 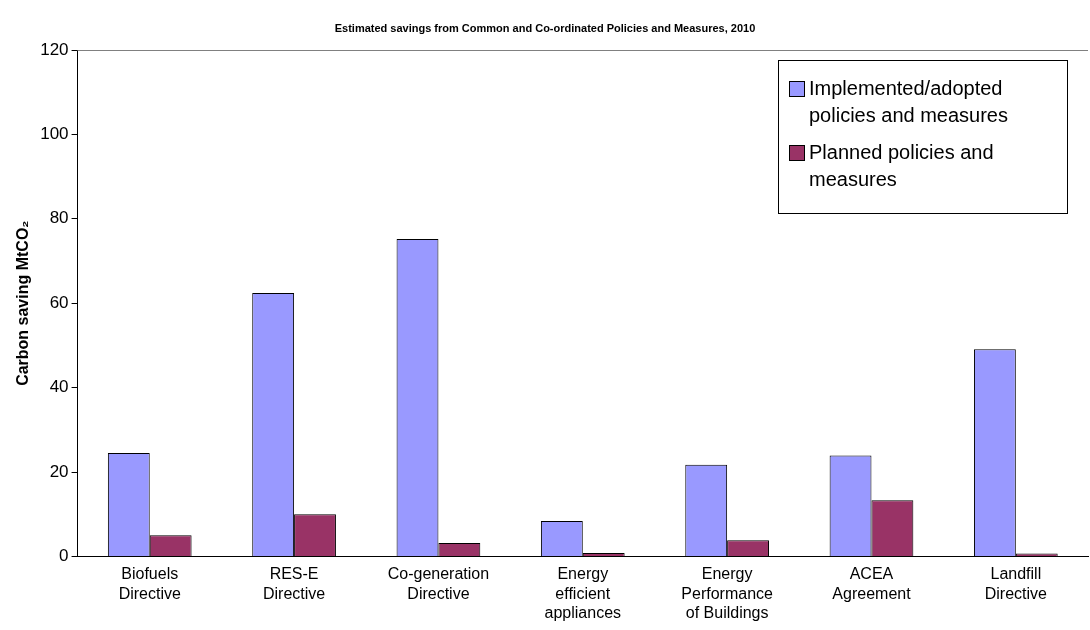 I want to click on y-axis-title: Carbon saving MtCO₂, so click(x=23, y=303).